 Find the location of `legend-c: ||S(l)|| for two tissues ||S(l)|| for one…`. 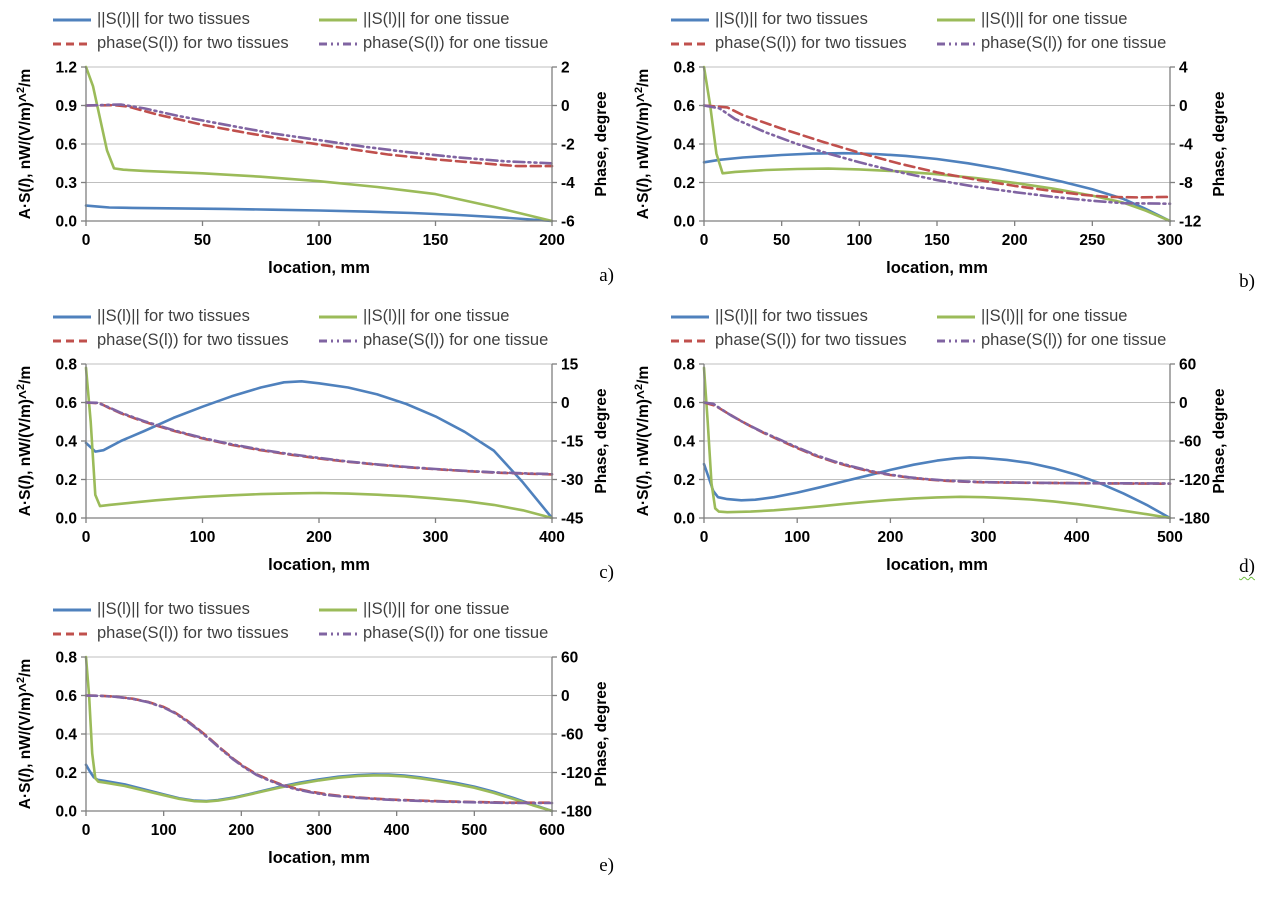

legend-c: ||S(l)|| for two tissues ||S(l)|| for one… is located at coordinates (333, 328).